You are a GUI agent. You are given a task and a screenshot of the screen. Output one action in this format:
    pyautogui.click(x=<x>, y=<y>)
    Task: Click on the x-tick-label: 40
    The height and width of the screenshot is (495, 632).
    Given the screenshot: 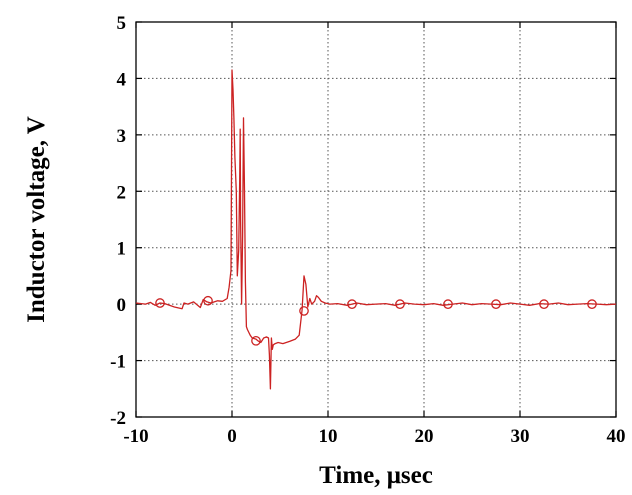 What is the action you would take?
    pyautogui.click(x=616, y=436)
    